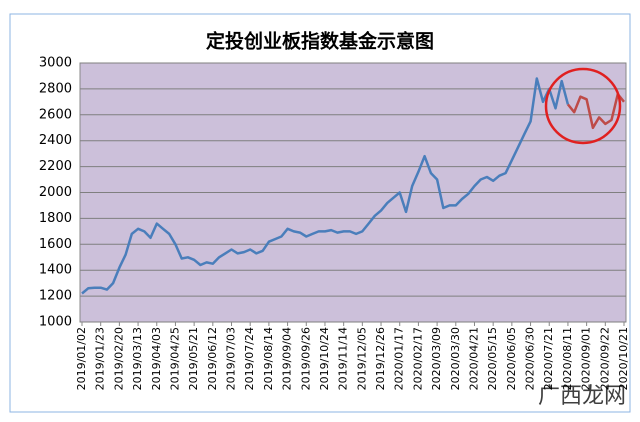  I want to click on x-tick-label: 2019/05/21, so click(193, 358).